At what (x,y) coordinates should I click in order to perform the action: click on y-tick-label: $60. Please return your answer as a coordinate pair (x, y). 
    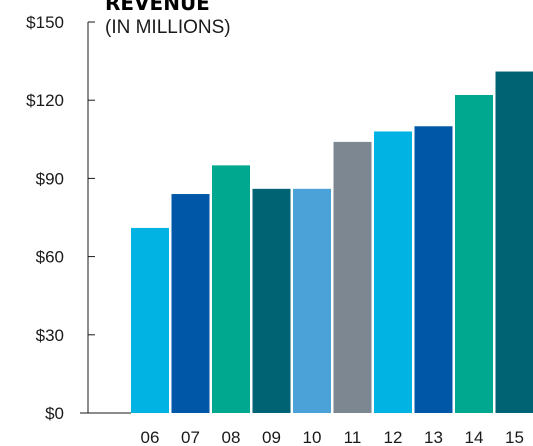
    Looking at the image, I should click on (50, 257).